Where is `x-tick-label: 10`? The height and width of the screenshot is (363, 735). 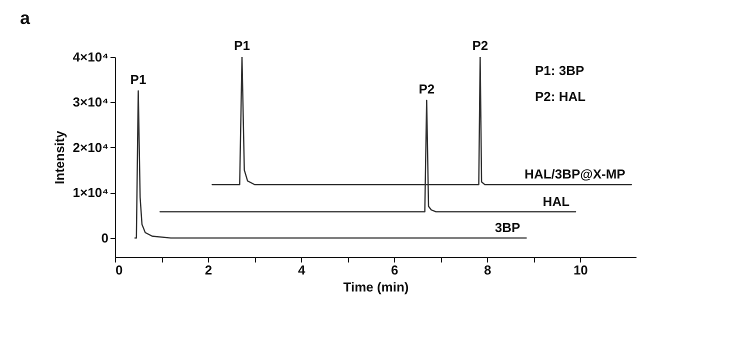
x-tick-label: 10 is located at coordinates (580, 270).